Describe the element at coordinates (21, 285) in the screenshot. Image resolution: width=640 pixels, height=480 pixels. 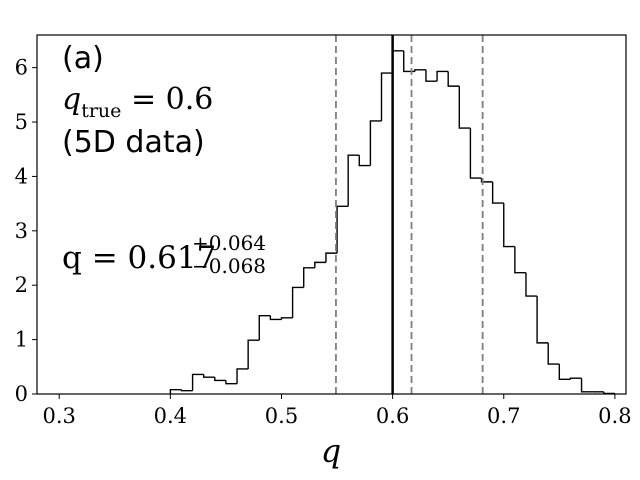
I see `y-tick-label: 2` at that location.